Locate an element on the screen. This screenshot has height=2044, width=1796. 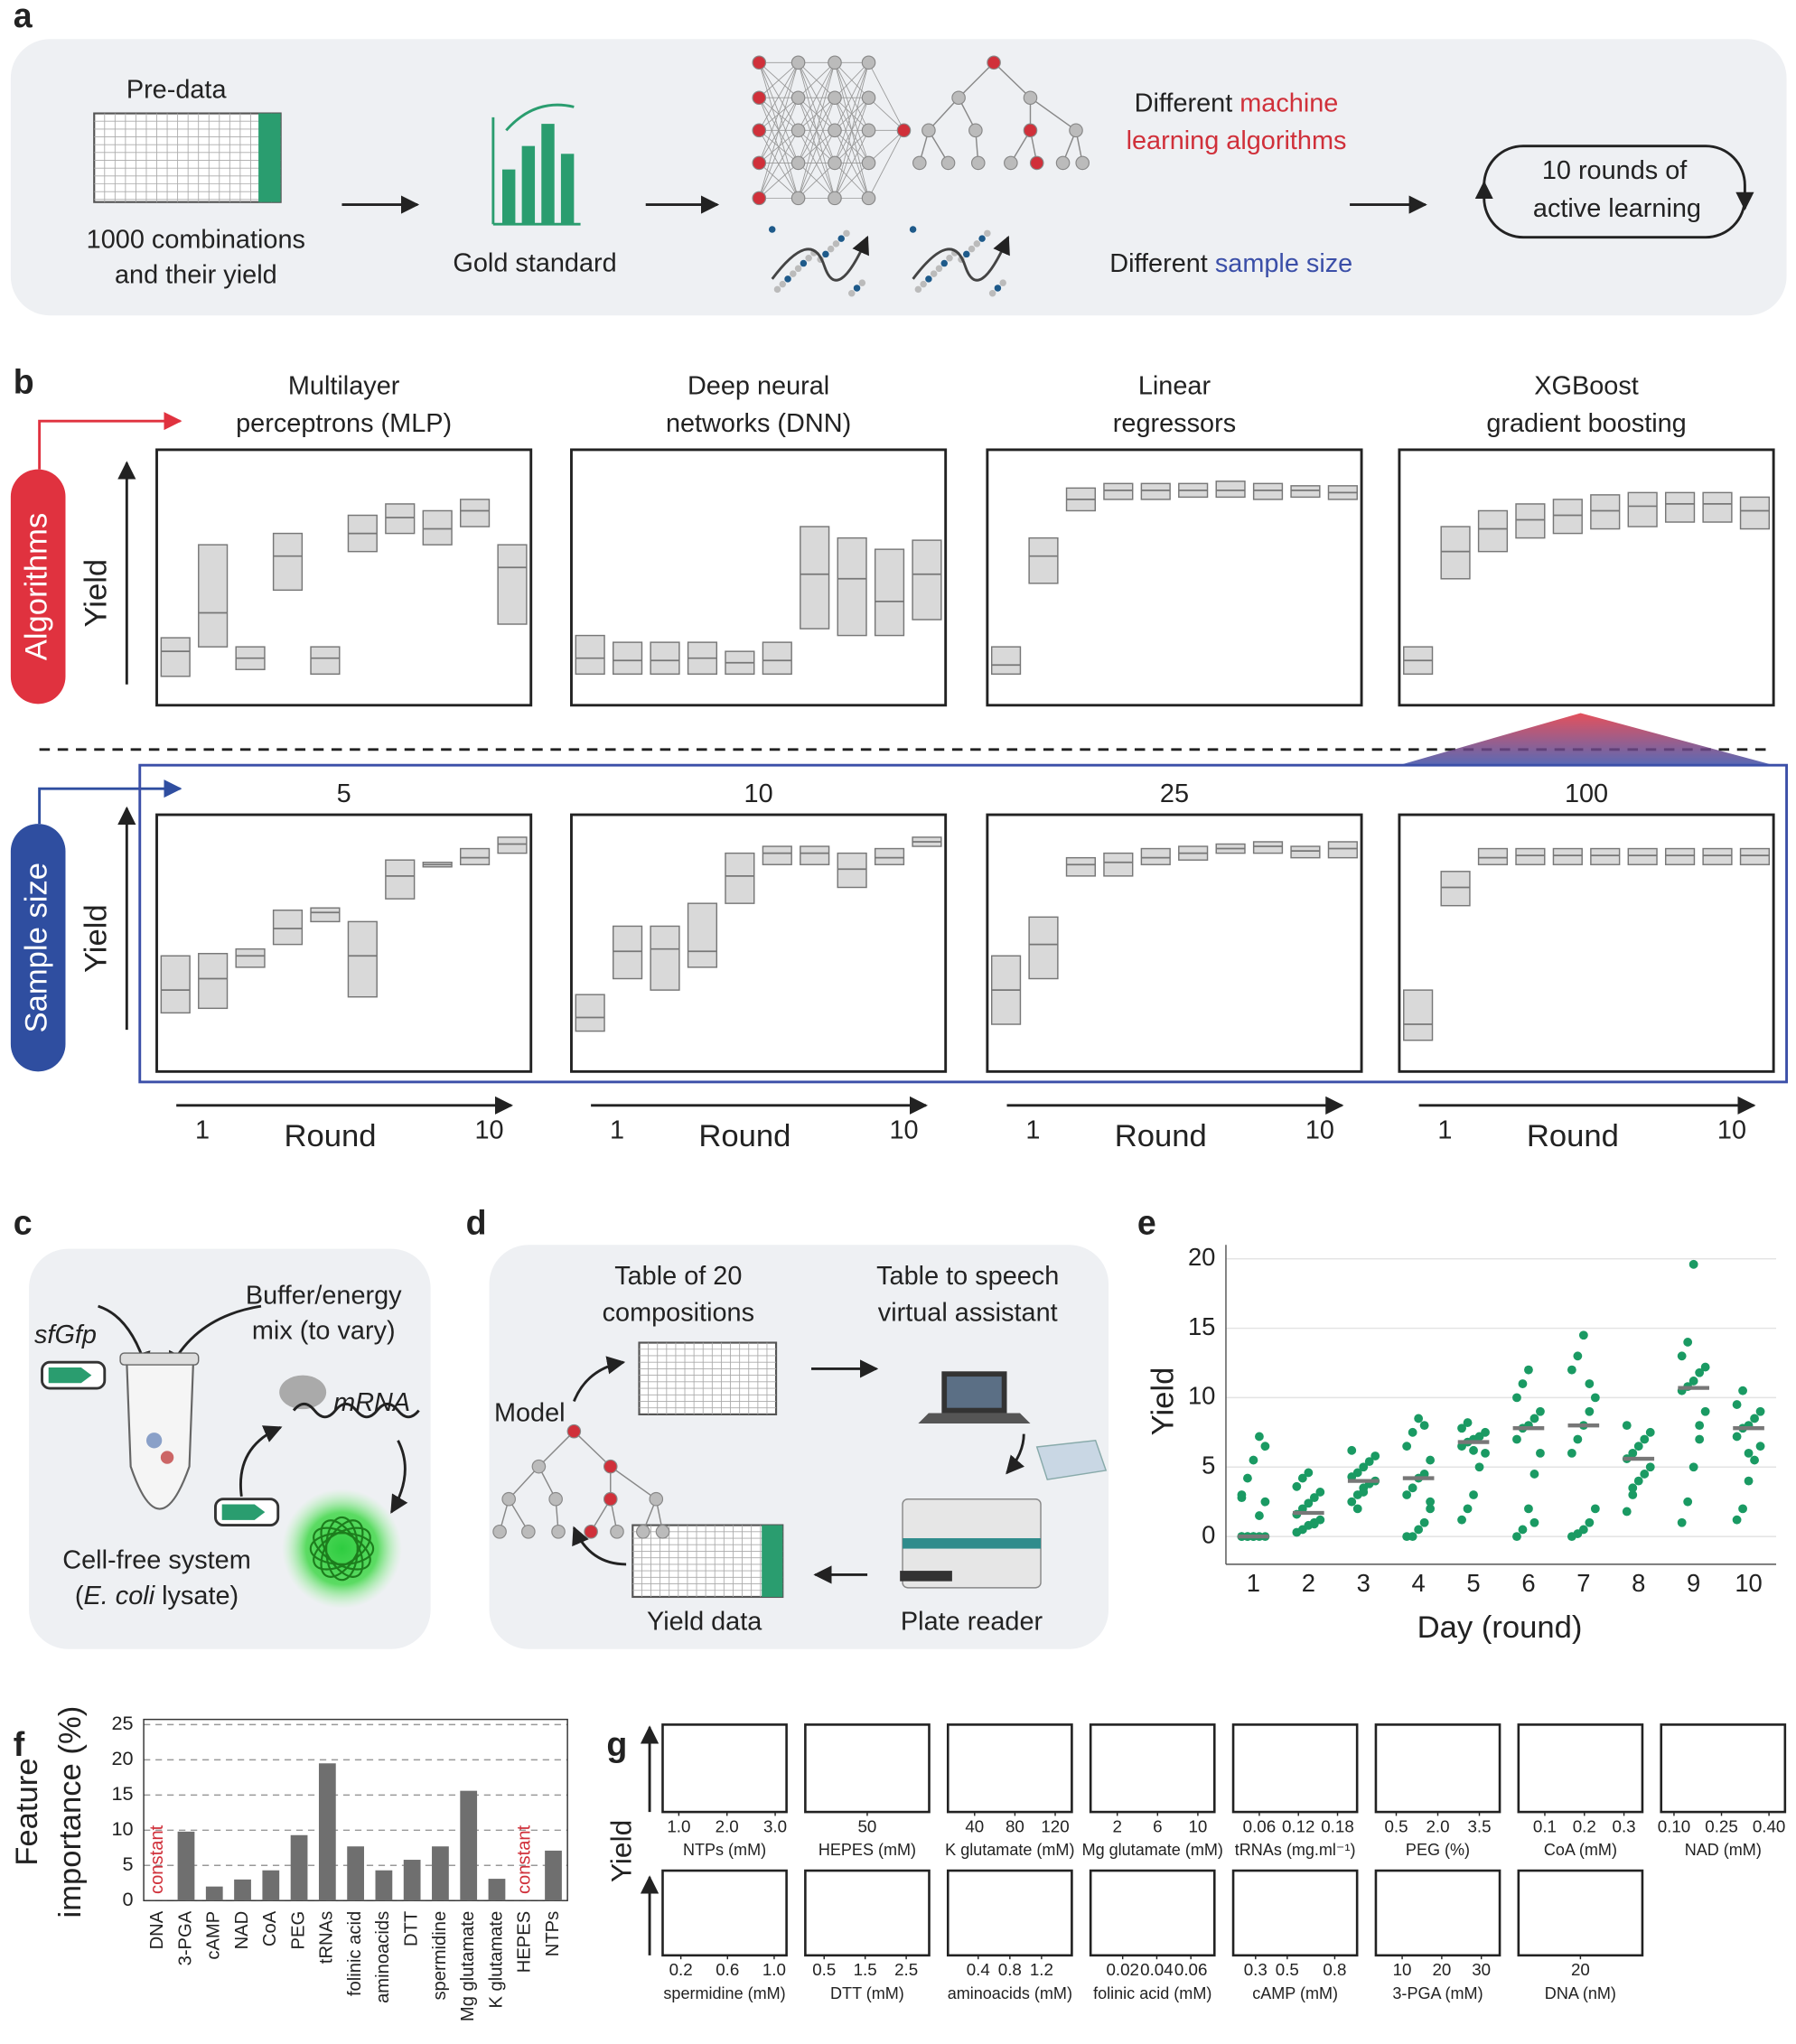
text: machine is located at coordinates (1288, 103).